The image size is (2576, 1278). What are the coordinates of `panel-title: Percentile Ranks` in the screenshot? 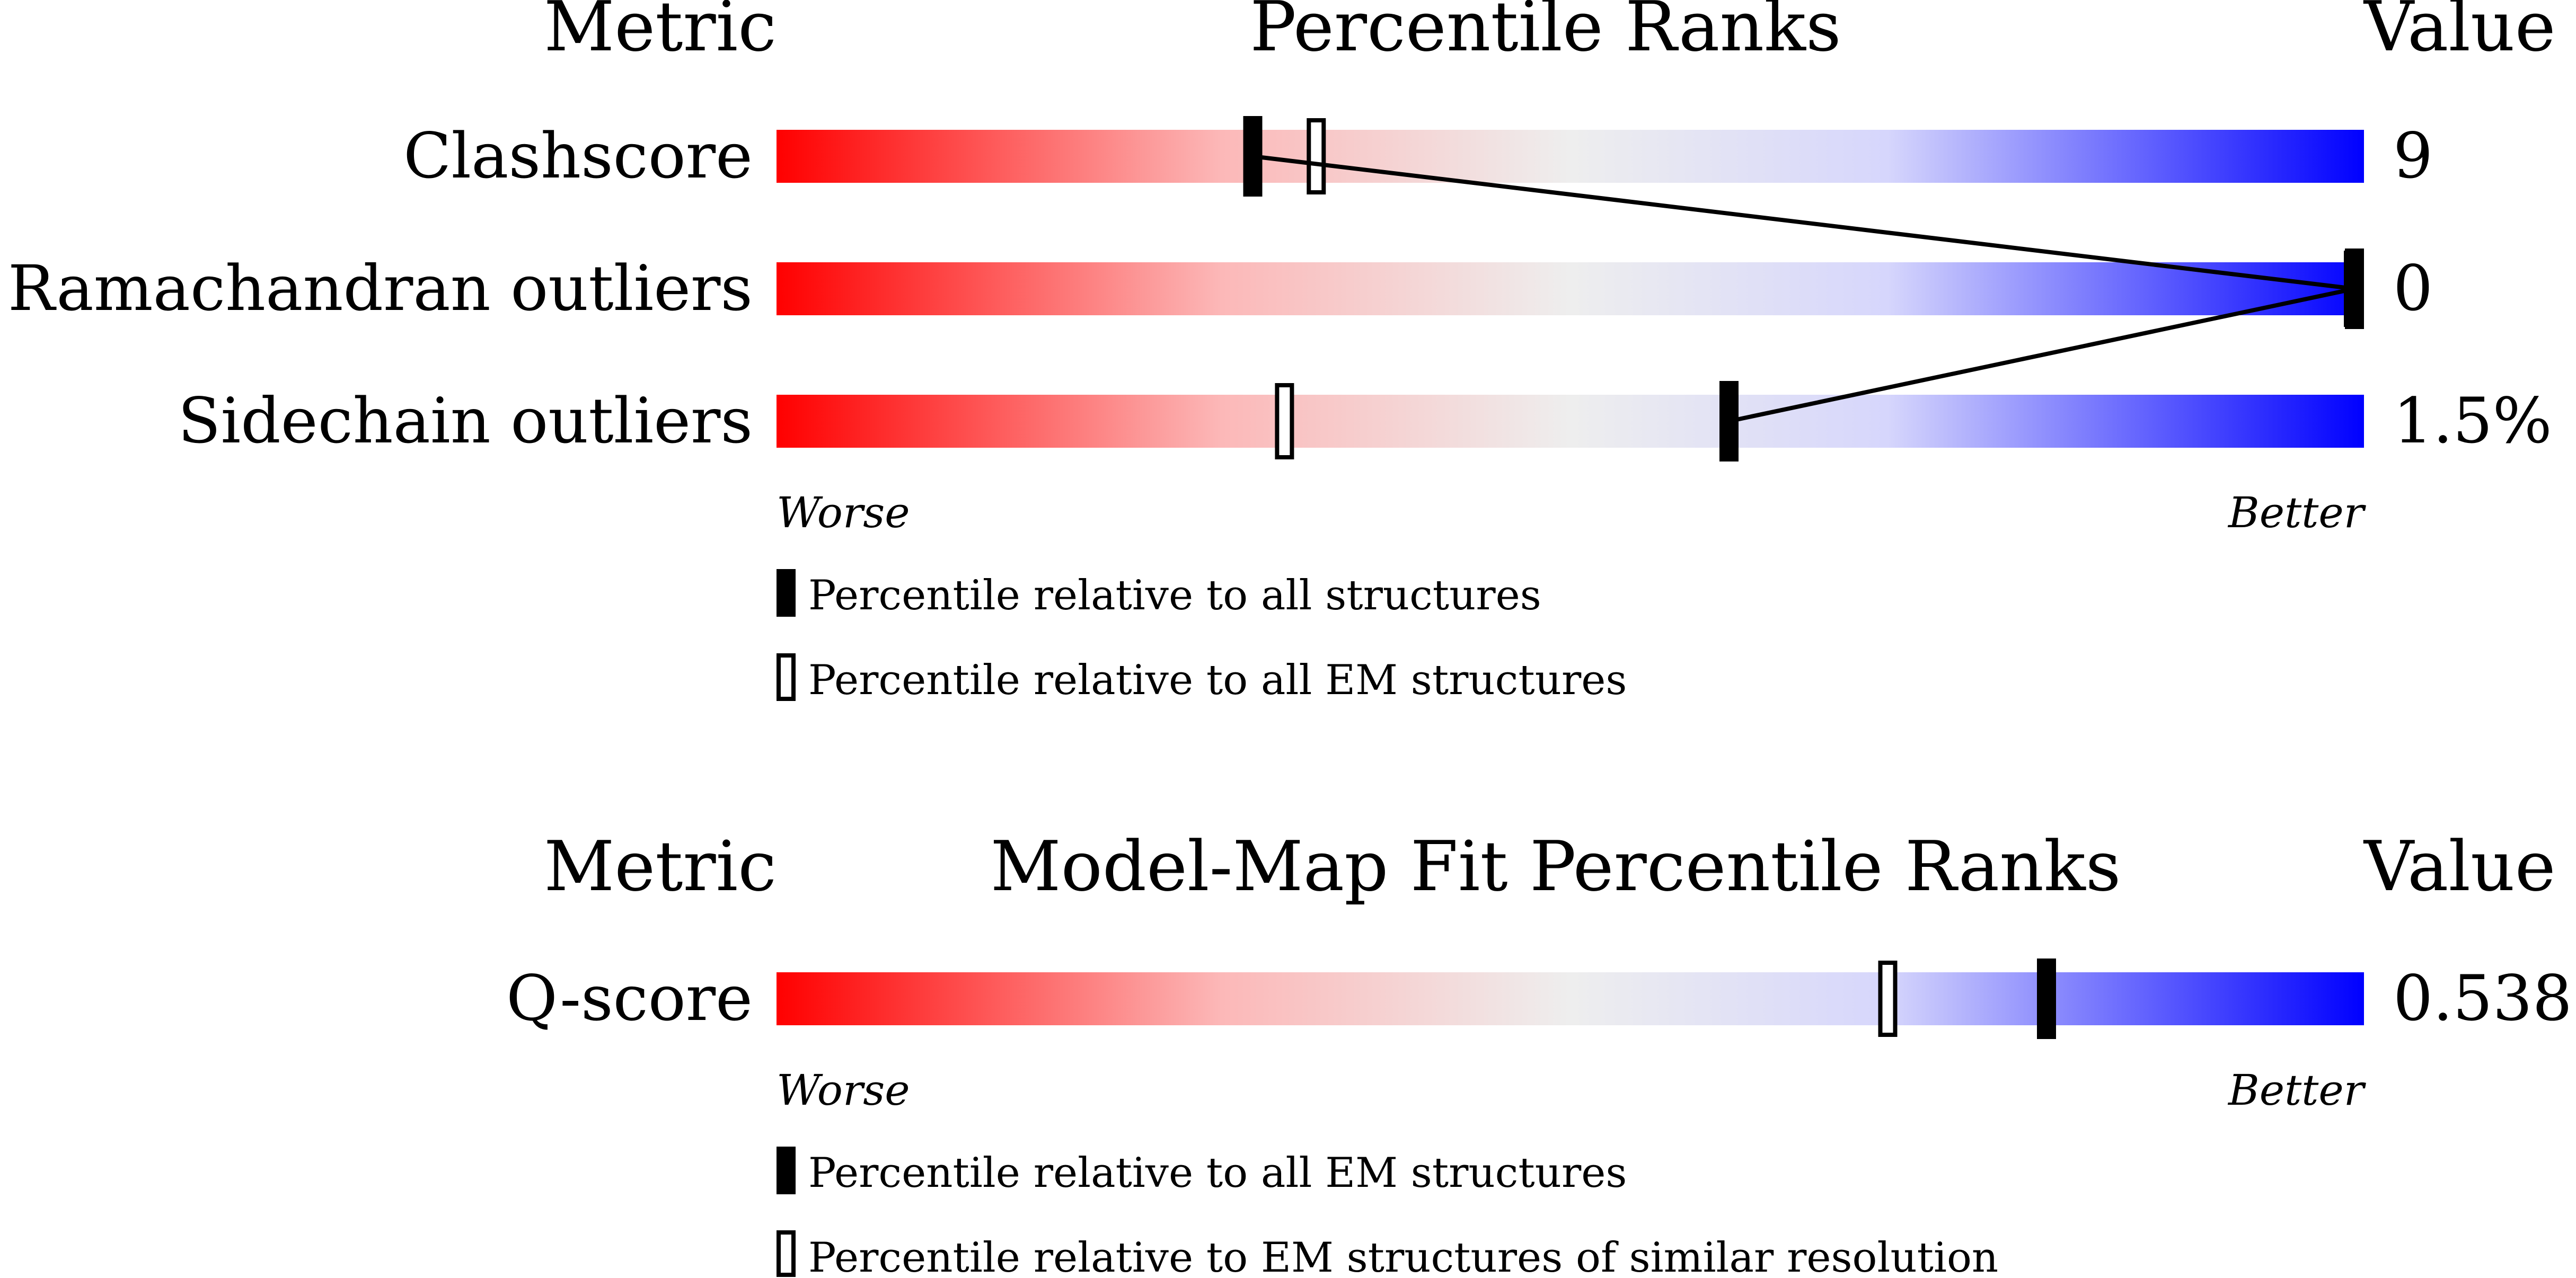 It's located at (1545, 33).